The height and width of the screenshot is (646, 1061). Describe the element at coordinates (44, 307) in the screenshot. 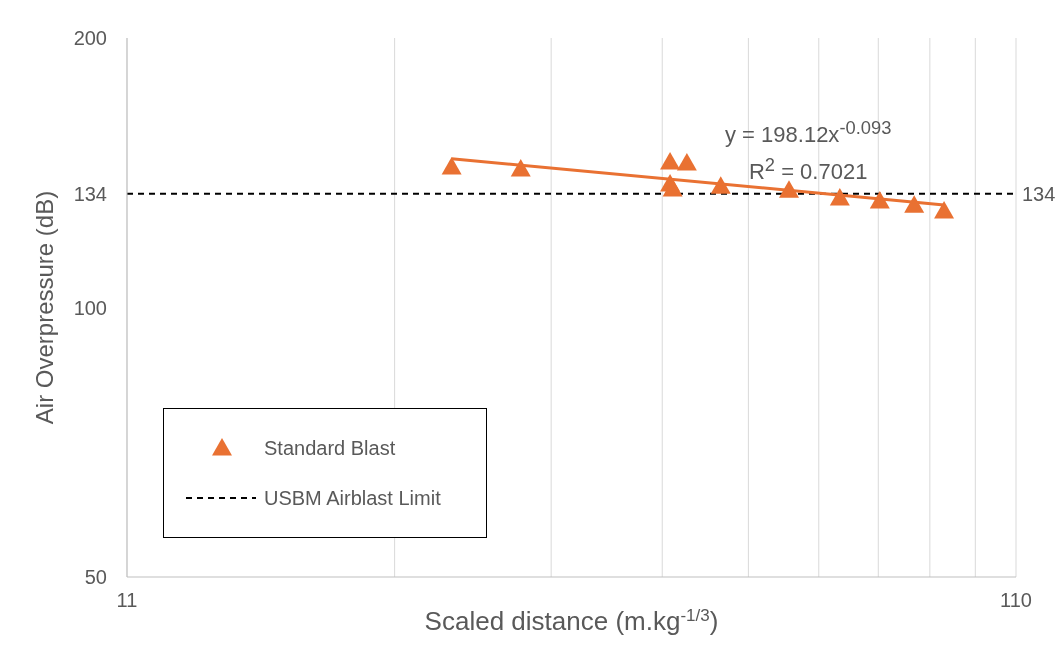

I see `y-axis-title: Air Overpressure (dB)` at that location.